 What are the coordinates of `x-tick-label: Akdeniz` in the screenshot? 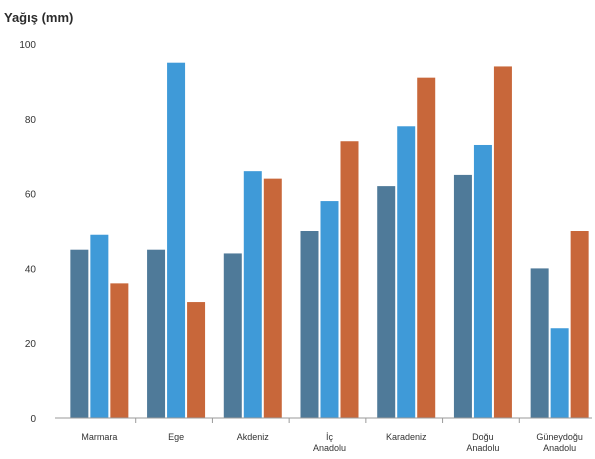 It's located at (253, 437).